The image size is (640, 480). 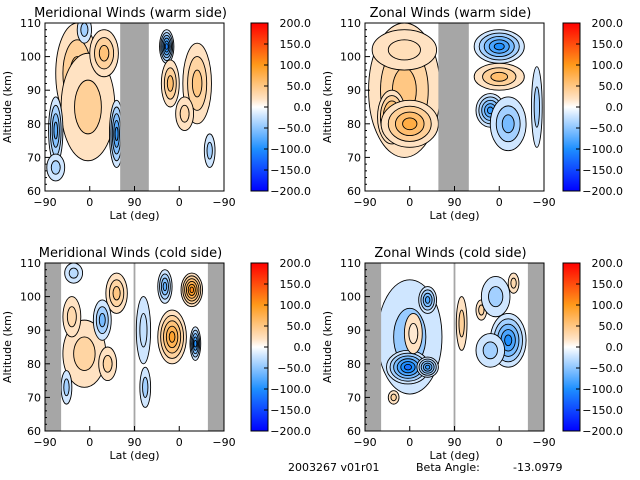 What do you see at coordinates (34, 364) in the screenshot?
I see `y-tick-label: 80` at bounding box center [34, 364].